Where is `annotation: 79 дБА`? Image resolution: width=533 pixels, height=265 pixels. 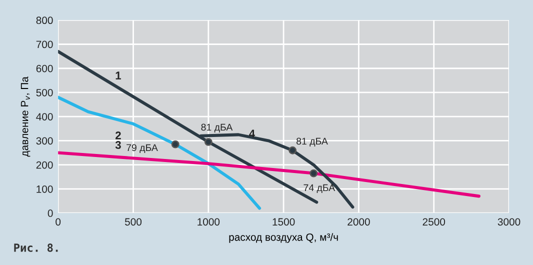
annotation: 79 дБА is located at coordinates (142, 148).